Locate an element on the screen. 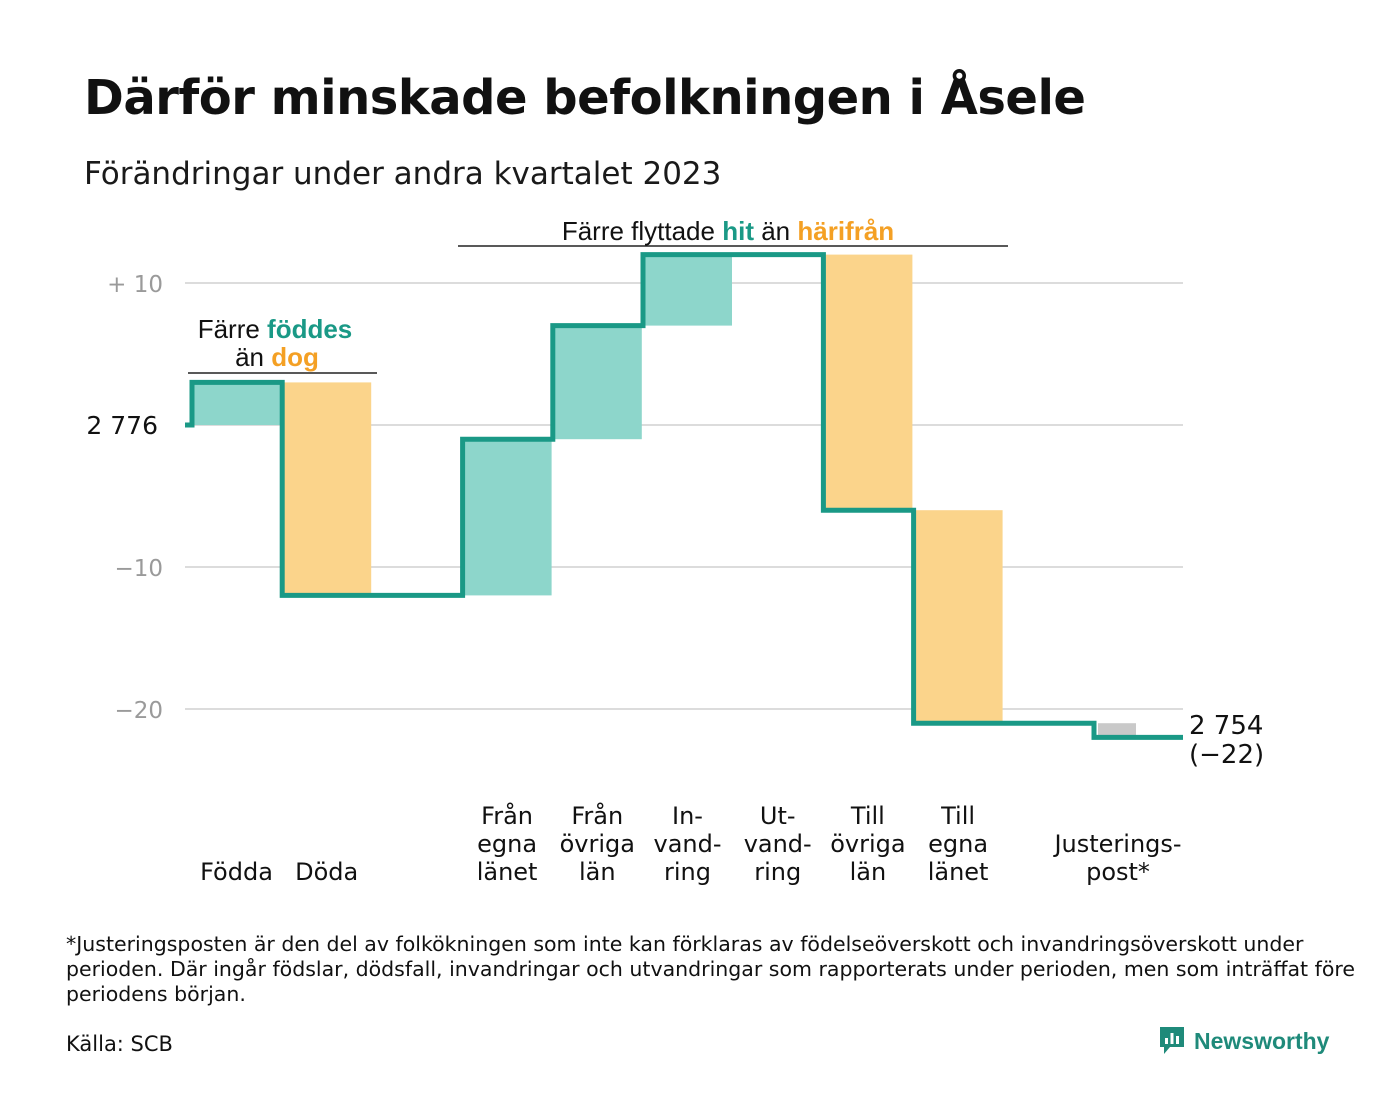 This screenshot has height=1120, width=1400. category-label-utvandring: vand- is located at coordinates (778, 844).